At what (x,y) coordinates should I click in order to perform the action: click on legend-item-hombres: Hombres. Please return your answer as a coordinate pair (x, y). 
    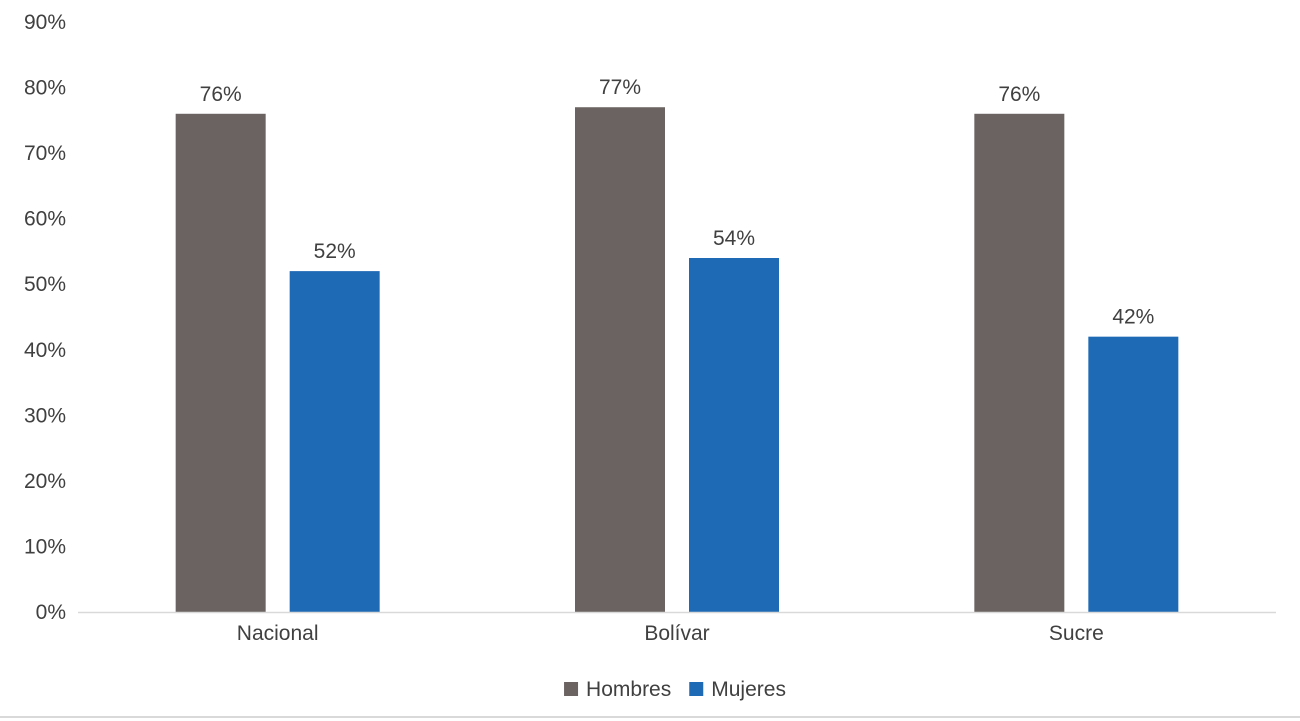
    Looking at the image, I should click on (617, 689).